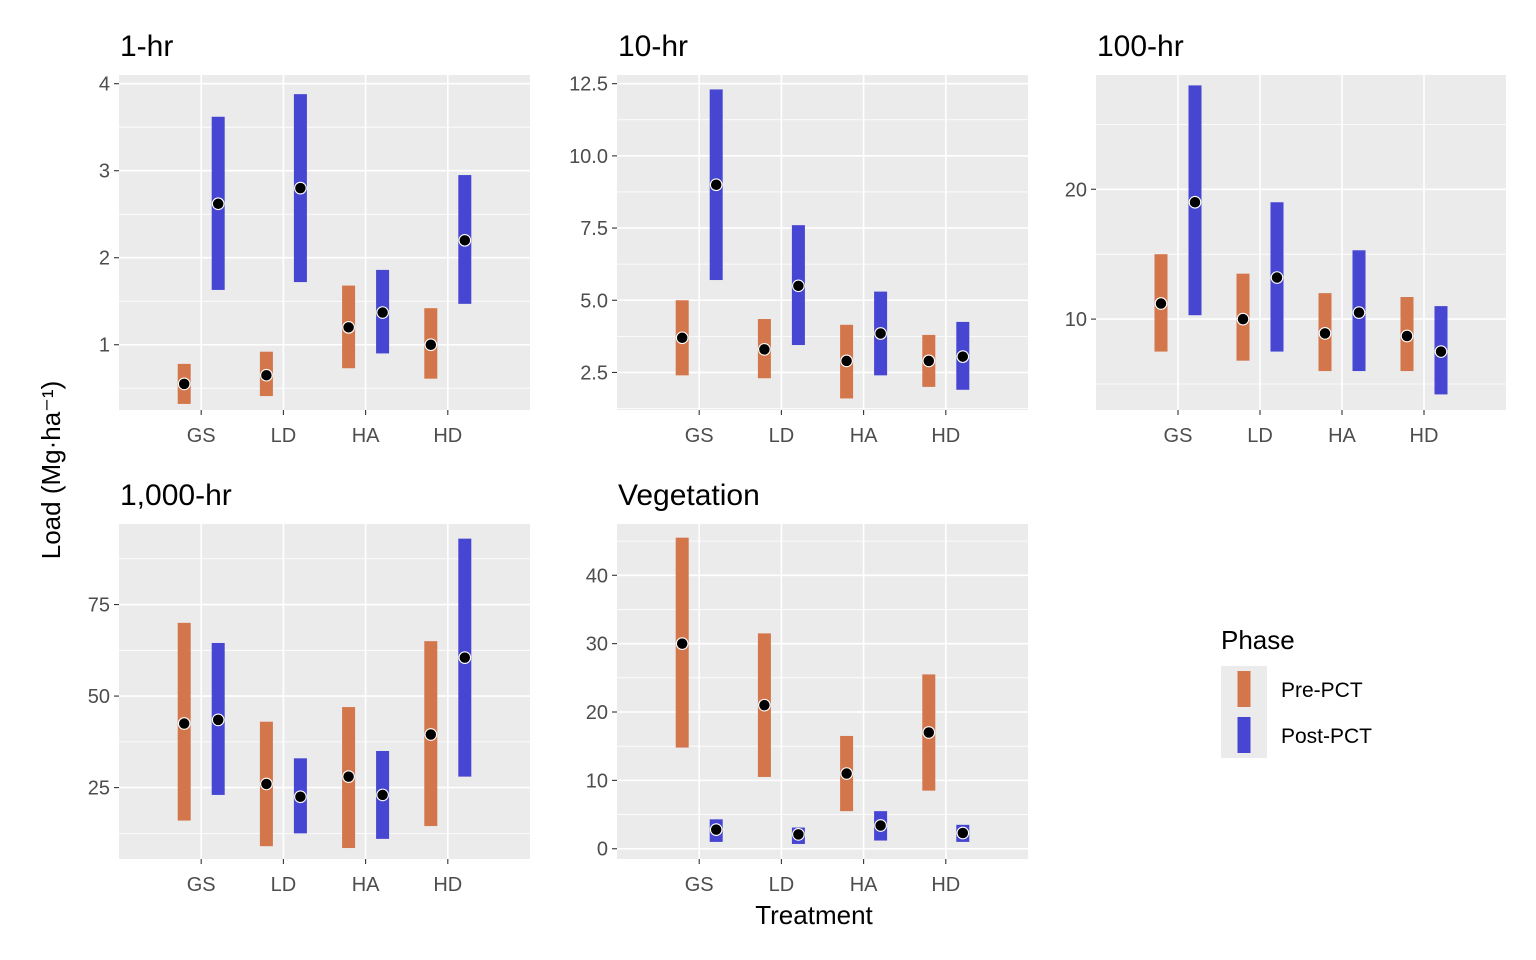  What do you see at coordinates (1326, 736) in the screenshot?
I see `legend-label: Post-PCT` at bounding box center [1326, 736].